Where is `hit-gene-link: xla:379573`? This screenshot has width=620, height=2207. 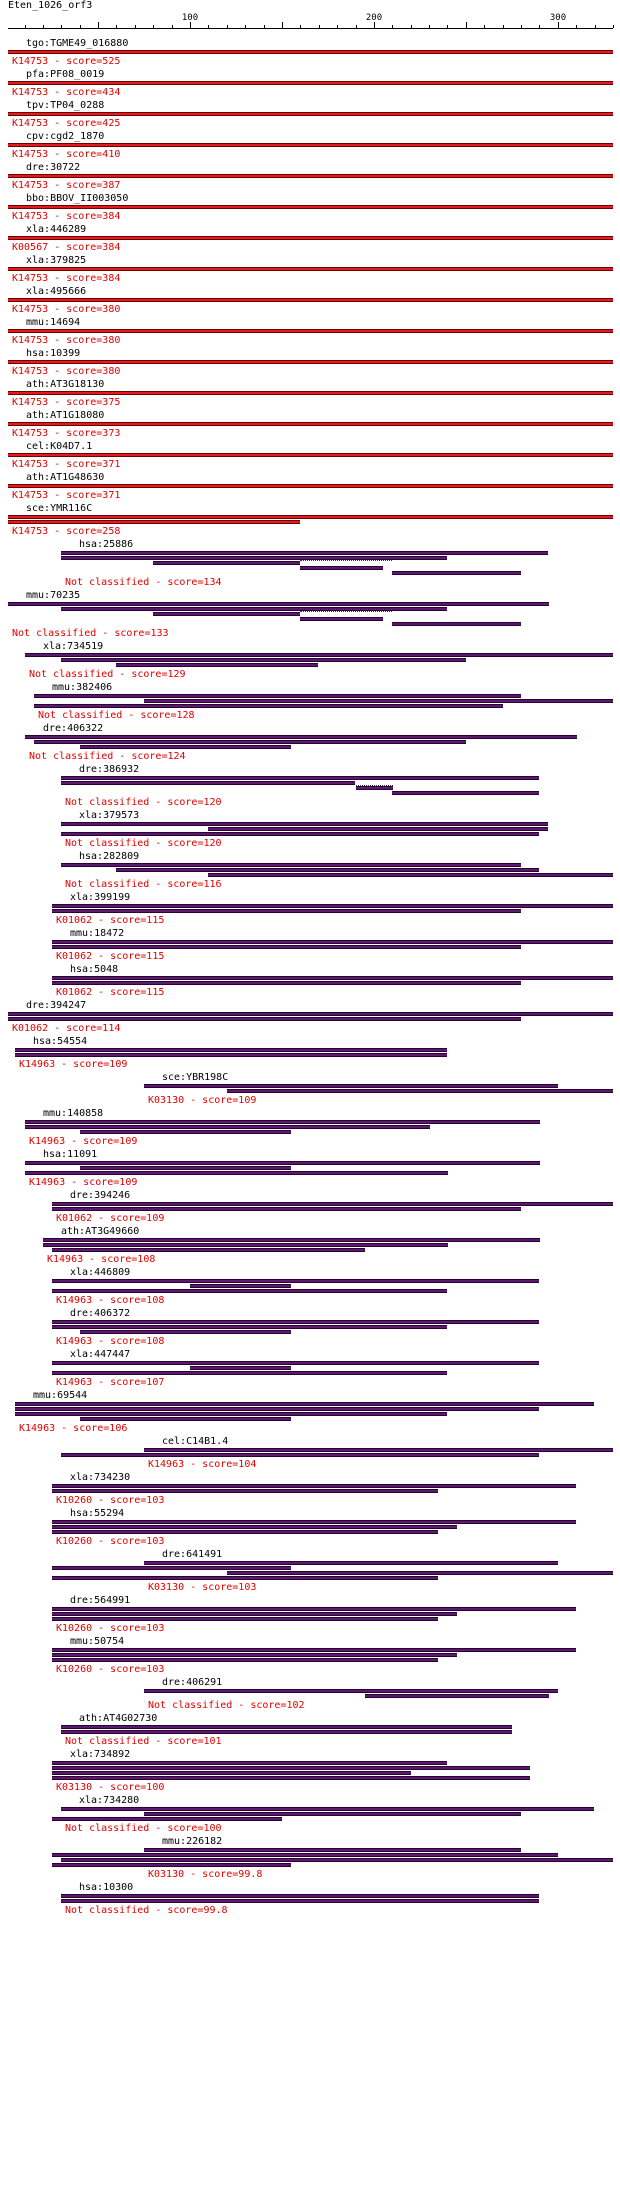 hit-gene-link: xla:379573 is located at coordinates (109, 815).